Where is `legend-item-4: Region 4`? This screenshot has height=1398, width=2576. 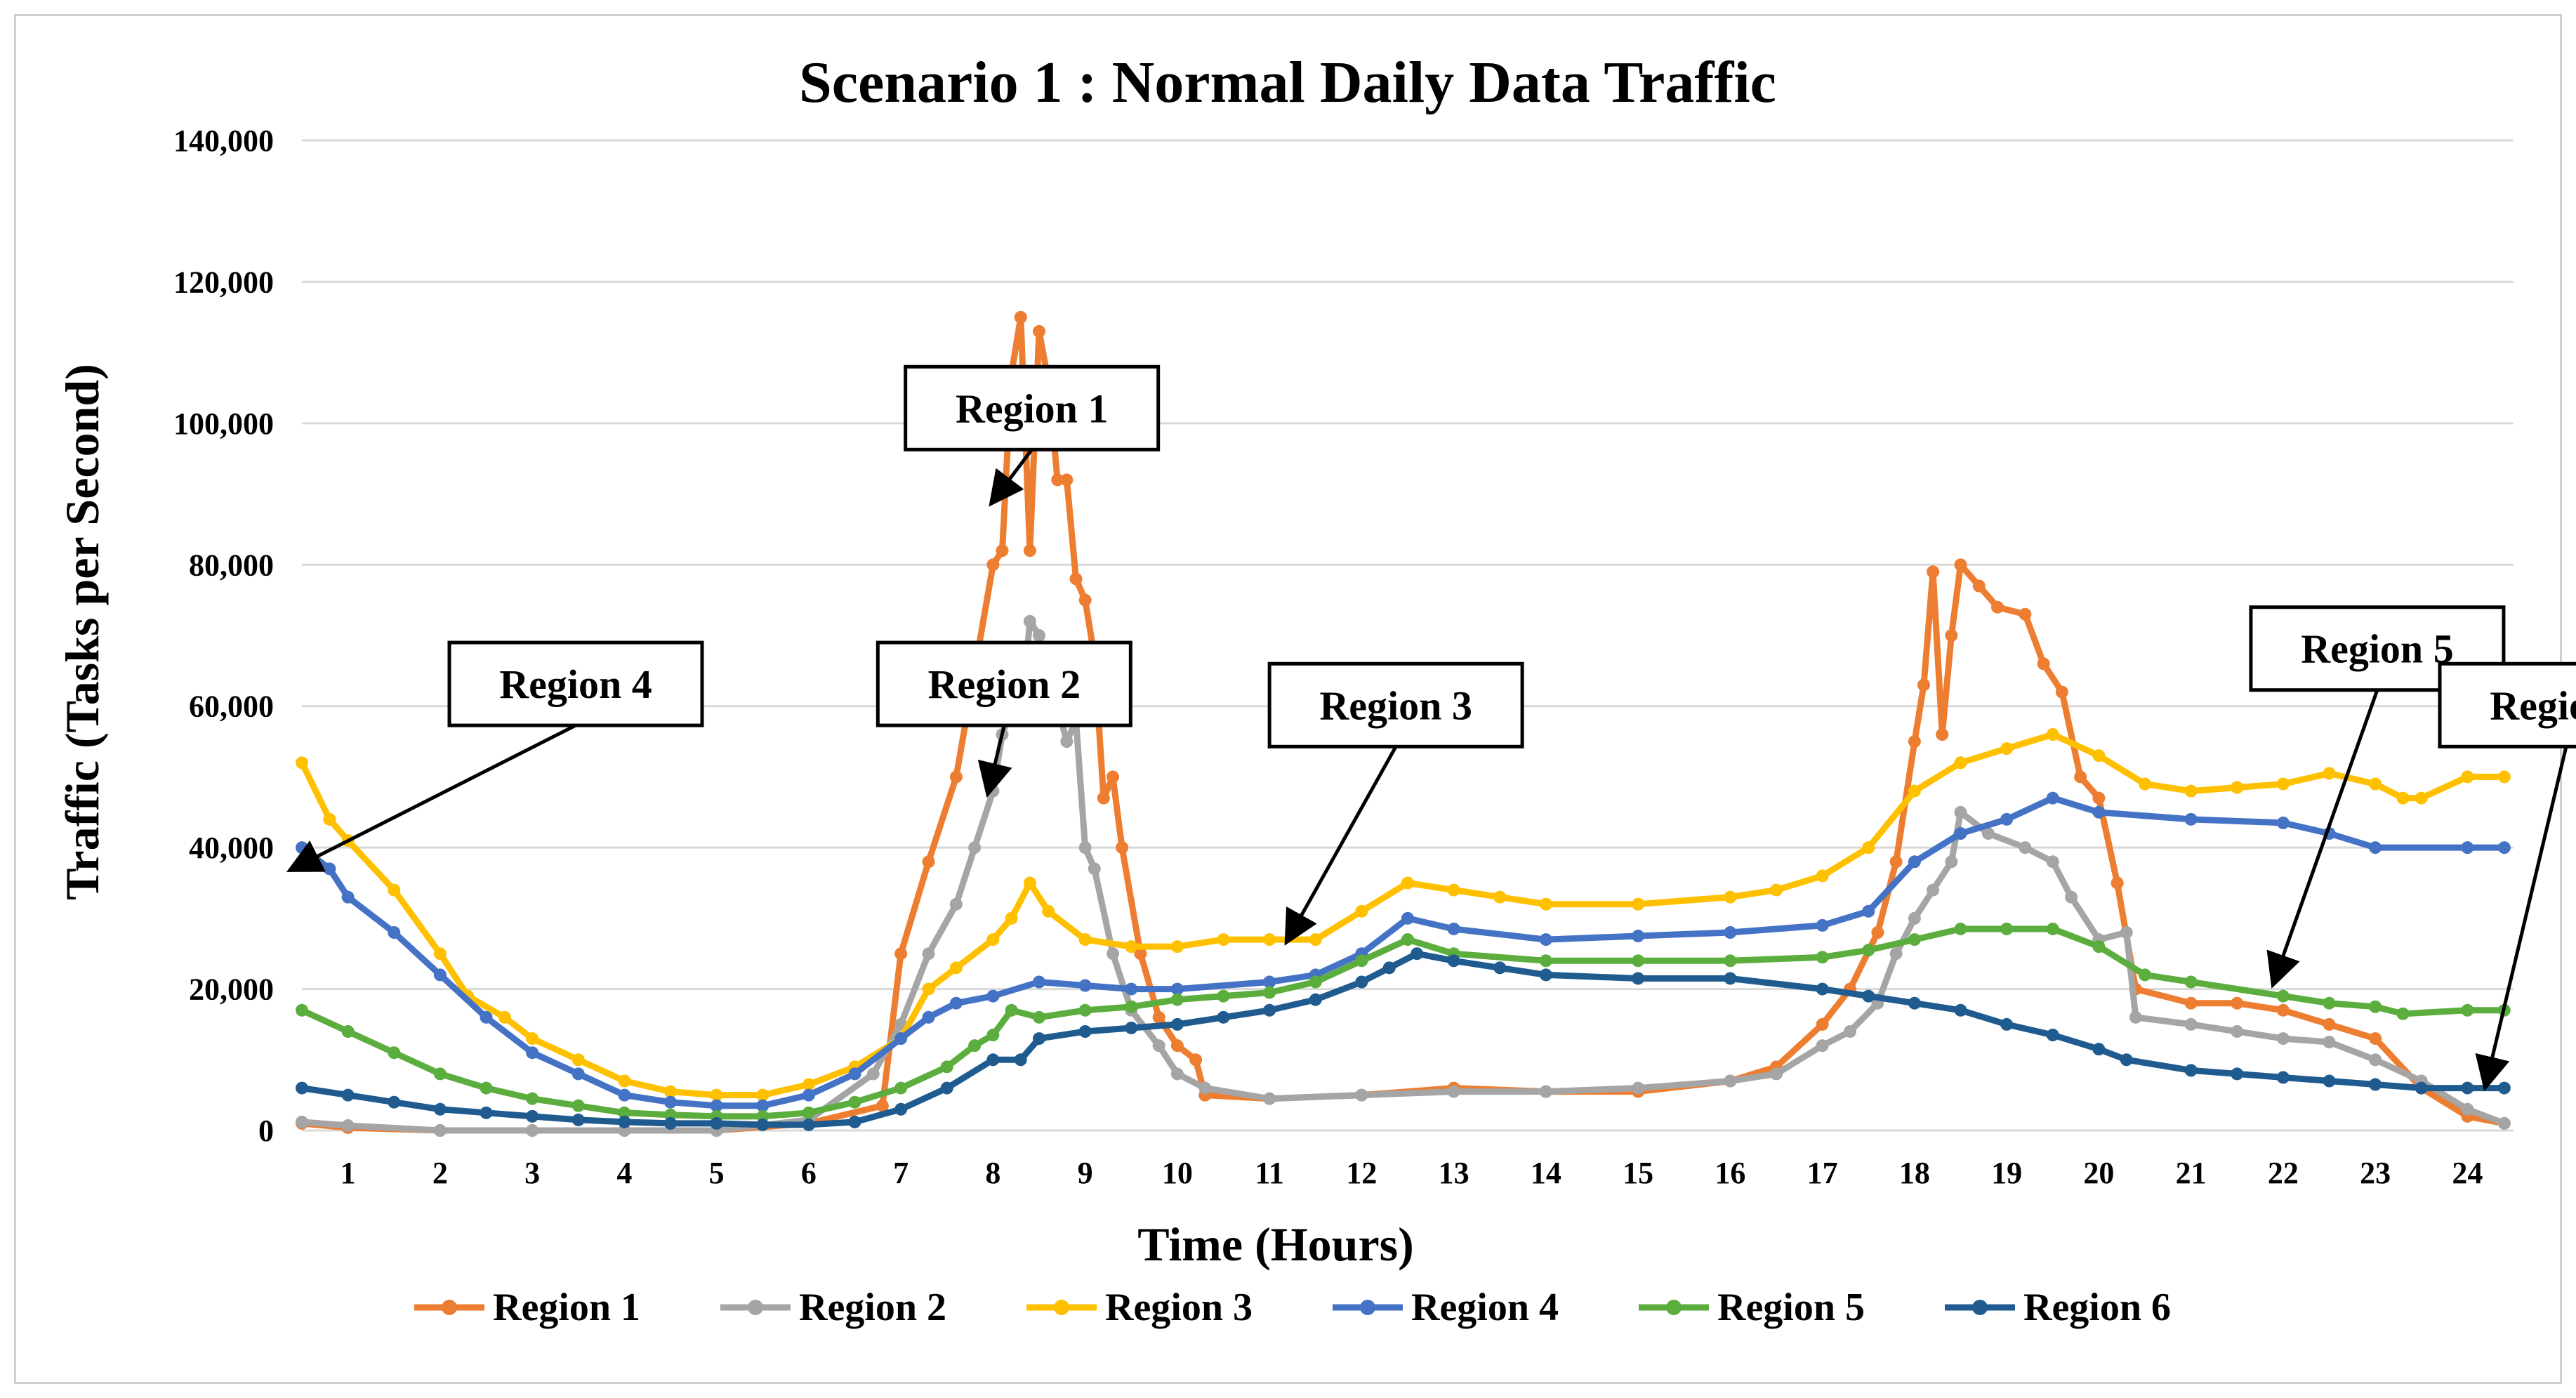 legend-item-4: Region 4 is located at coordinates (1446, 1307).